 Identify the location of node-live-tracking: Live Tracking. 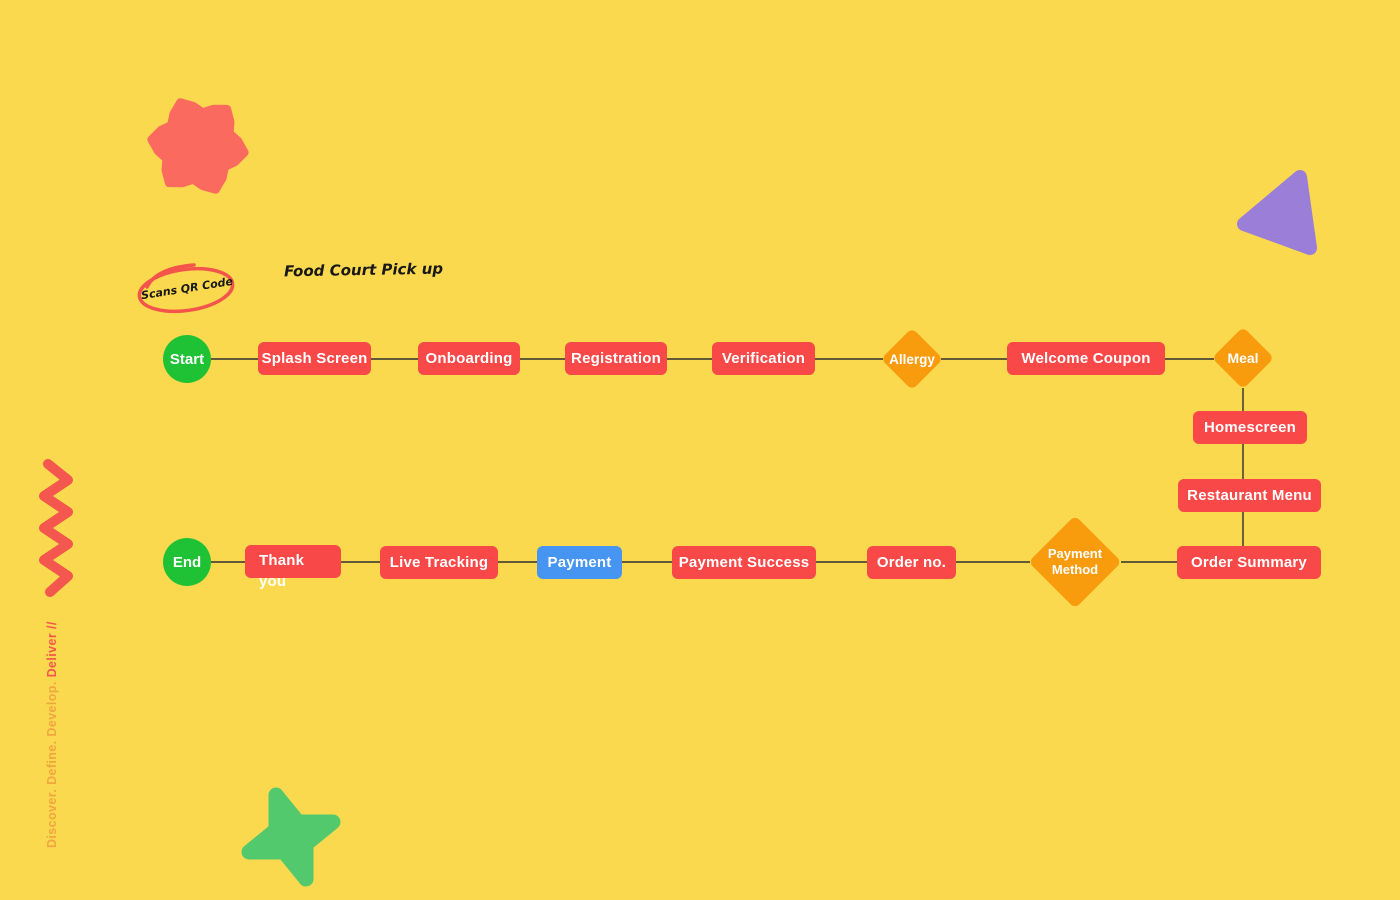
(439, 562).